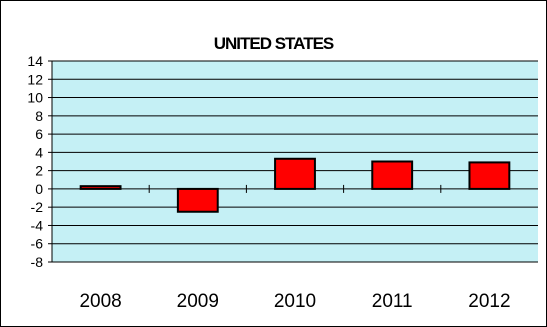  Describe the element at coordinates (35, 79) in the screenshot. I see `y-tick-label: 12` at that location.